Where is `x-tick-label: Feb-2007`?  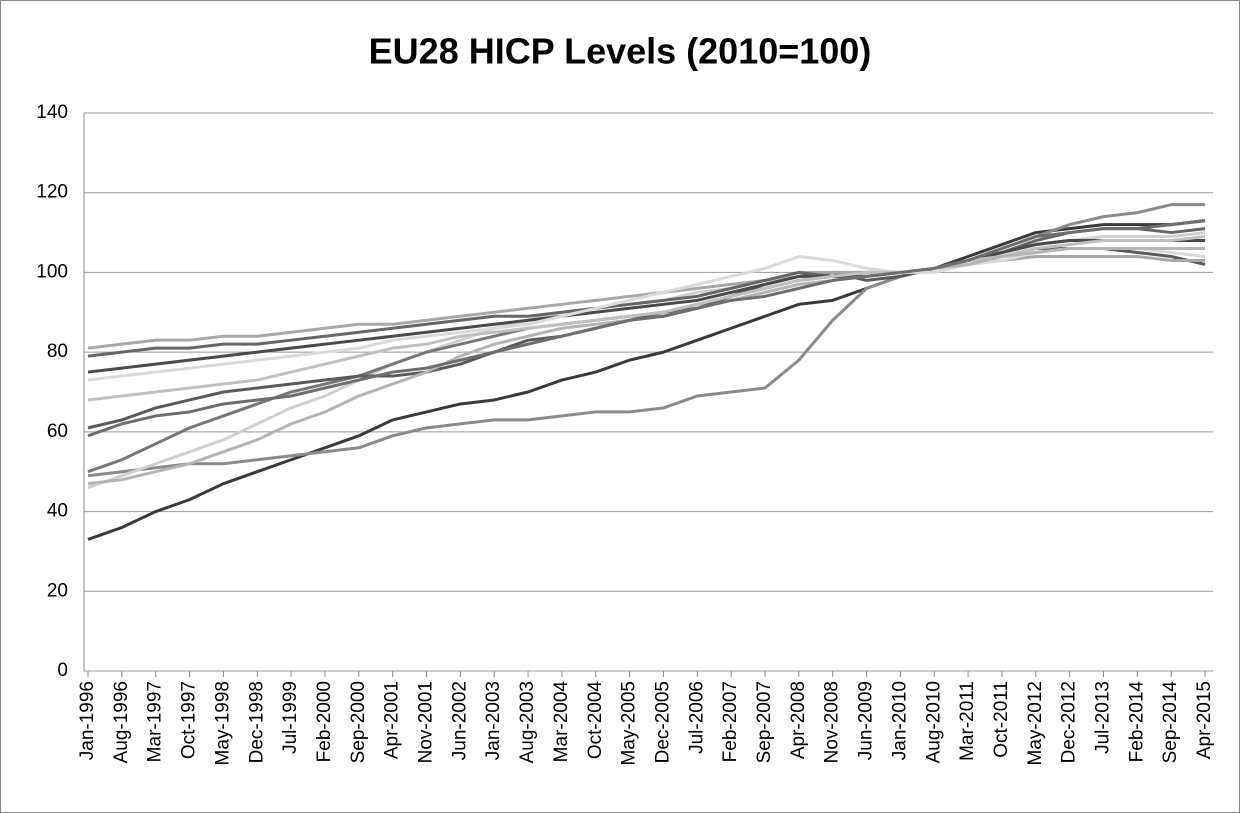 x-tick-label: Feb-2007 is located at coordinates (730, 721).